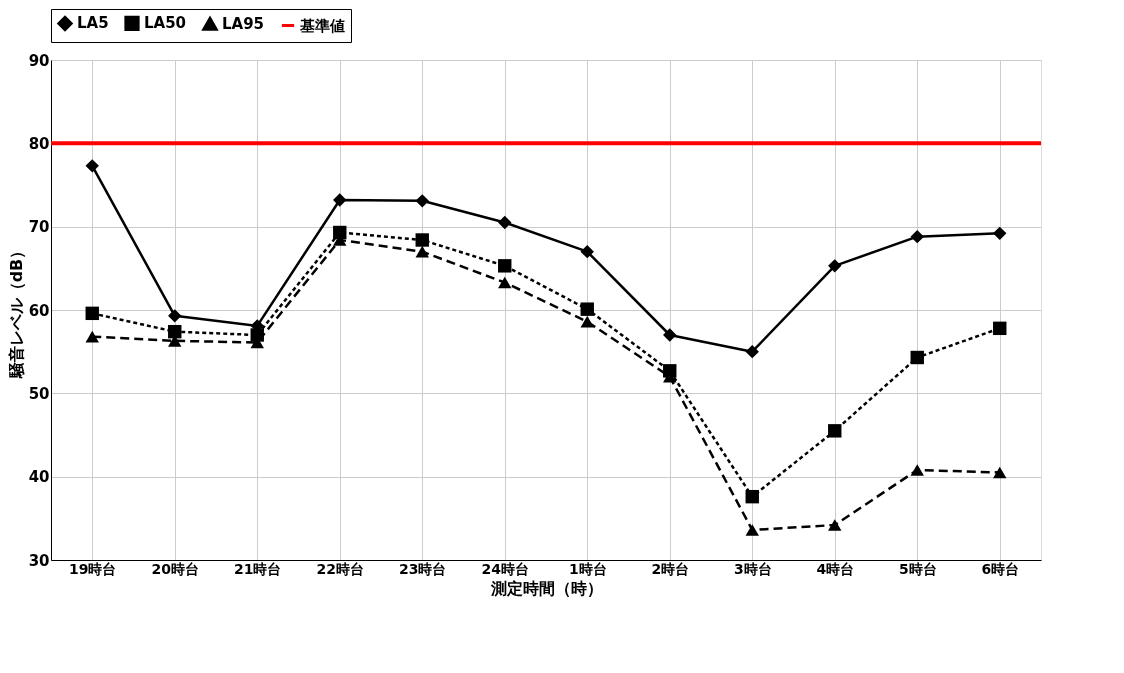 This screenshot has width=1124, height=673. I want to click on x-tick-label: 19時台, so click(93, 568).